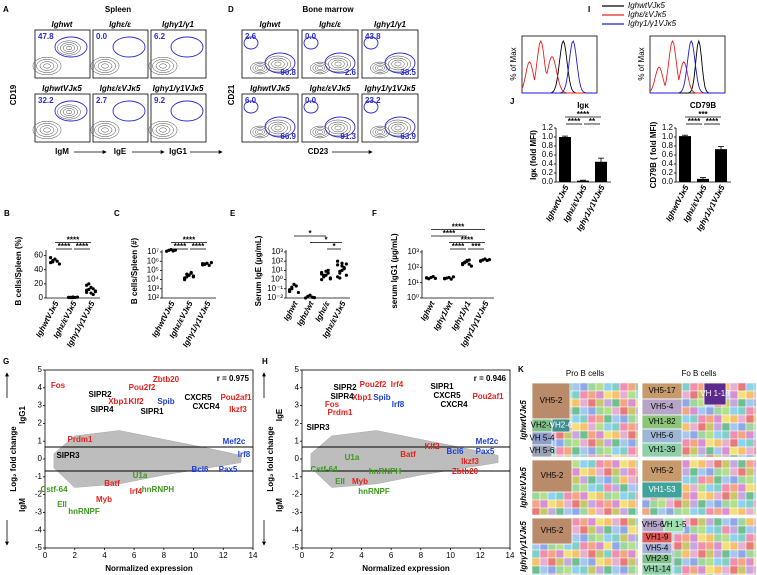 Image resolution: width=757 pixels, height=575 pixels. Describe the element at coordinates (408, 136) in the screenshot. I see `gate-percentage: 63.9` at that location.